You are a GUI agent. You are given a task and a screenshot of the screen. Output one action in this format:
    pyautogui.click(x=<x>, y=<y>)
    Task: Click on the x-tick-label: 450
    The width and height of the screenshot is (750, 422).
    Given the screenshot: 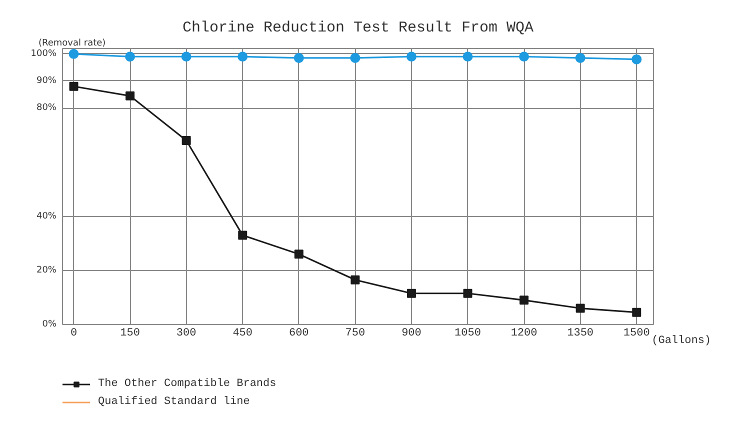 What is the action you would take?
    pyautogui.click(x=242, y=334)
    